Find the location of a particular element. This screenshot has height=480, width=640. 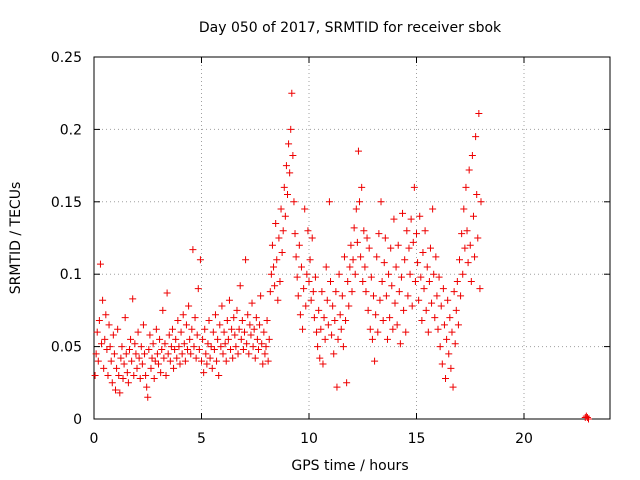

y-tick-labels: 0 0.05 0.1 0.15 0.2 0.25 is located at coordinates (66, 239).